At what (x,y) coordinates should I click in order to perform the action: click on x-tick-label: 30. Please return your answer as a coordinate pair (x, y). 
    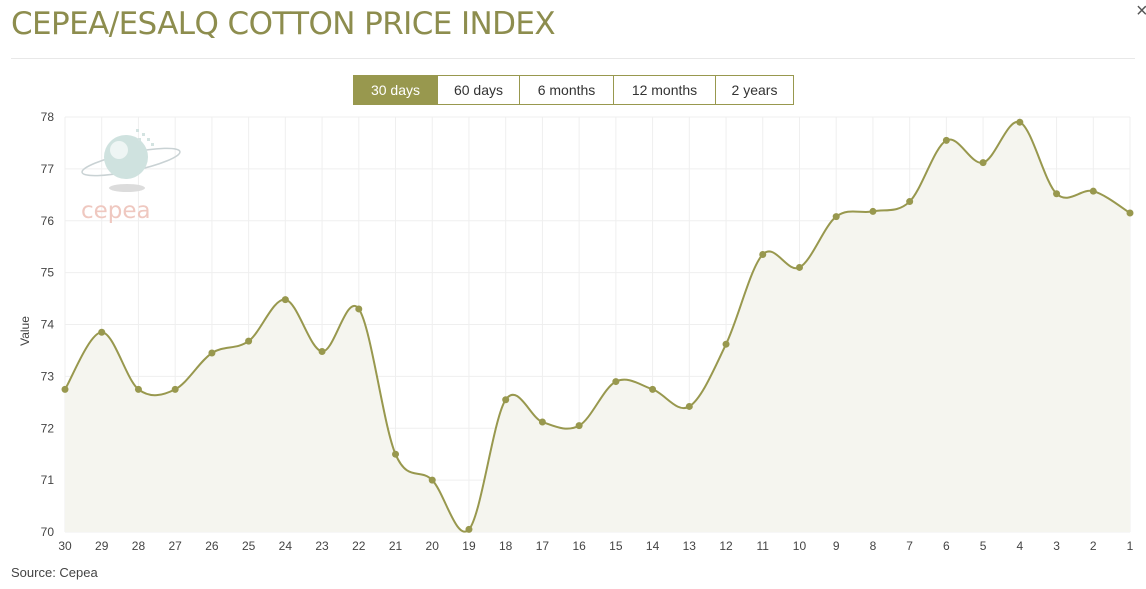
    Looking at the image, I should click on (65, 546).